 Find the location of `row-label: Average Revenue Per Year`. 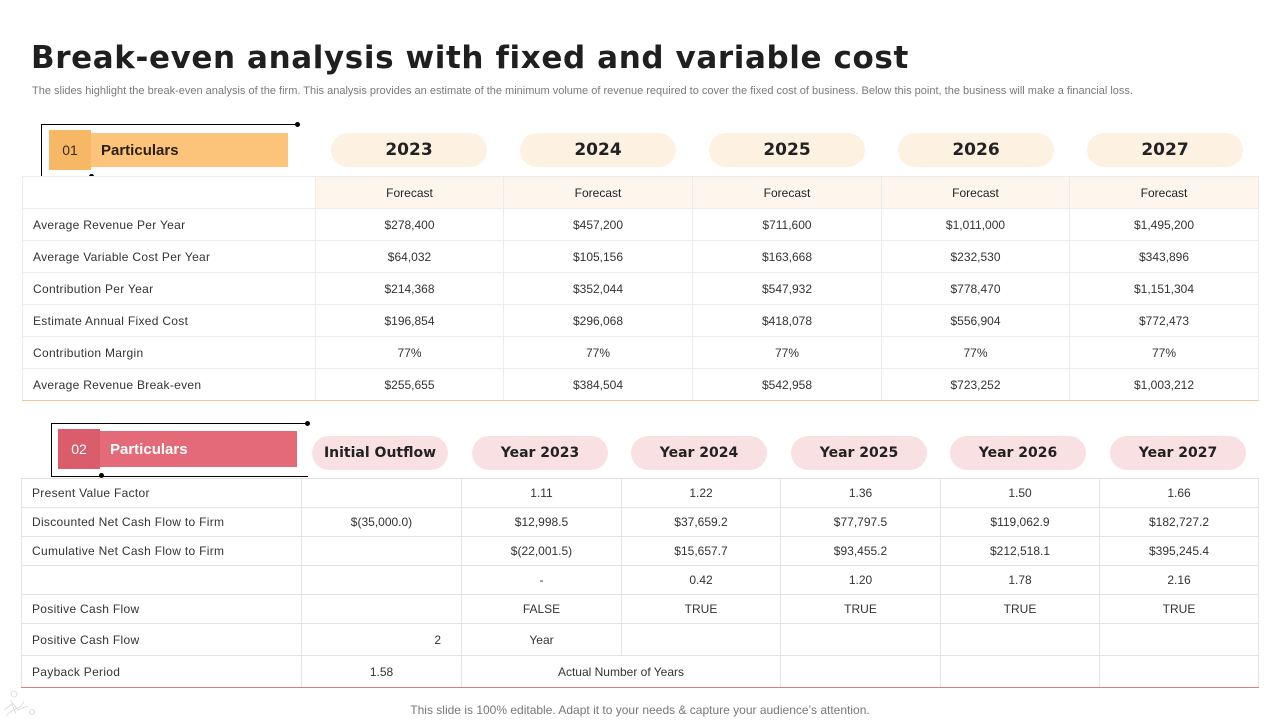

row-label: Average Revenue Per Year is located at coordinates (169, 224).